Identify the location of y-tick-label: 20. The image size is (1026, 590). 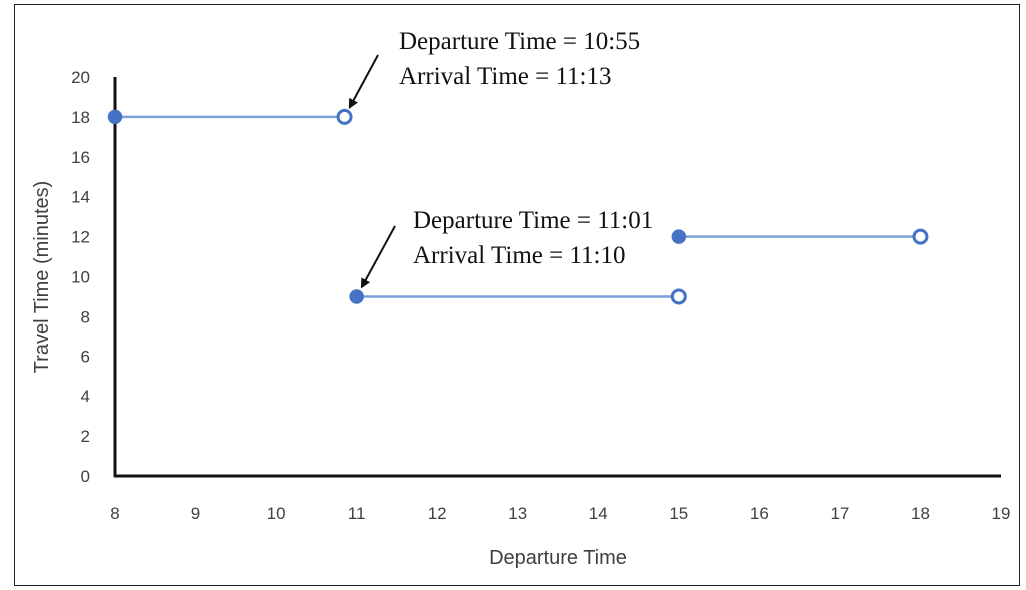
(80, 77).